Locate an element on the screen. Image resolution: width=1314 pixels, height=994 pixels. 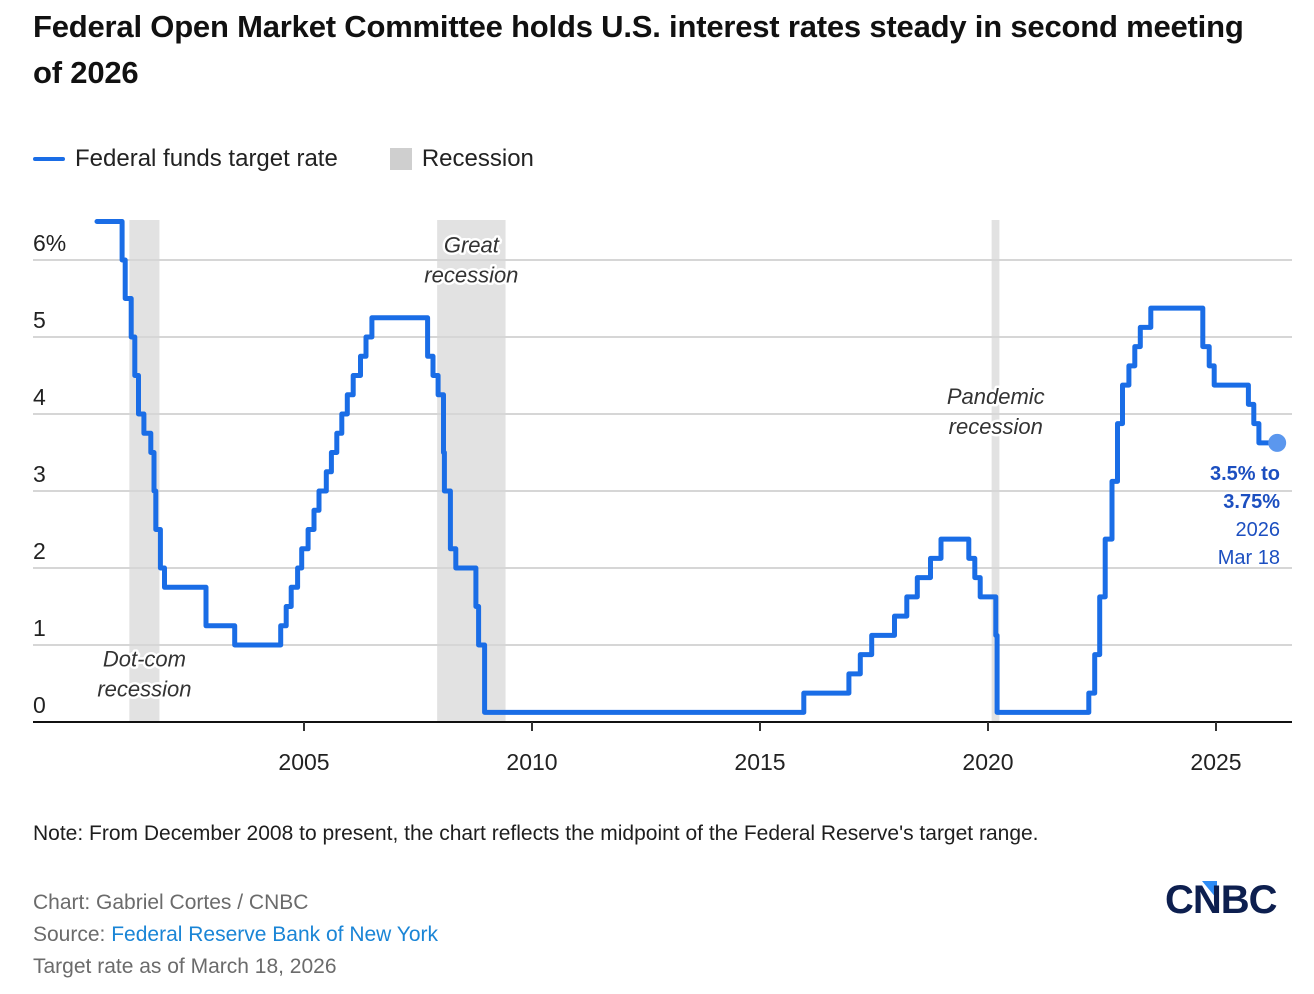
end-annotation: 3.5% to 3.75% 2026 Mar 18 is located at coordinates (1247, 502).